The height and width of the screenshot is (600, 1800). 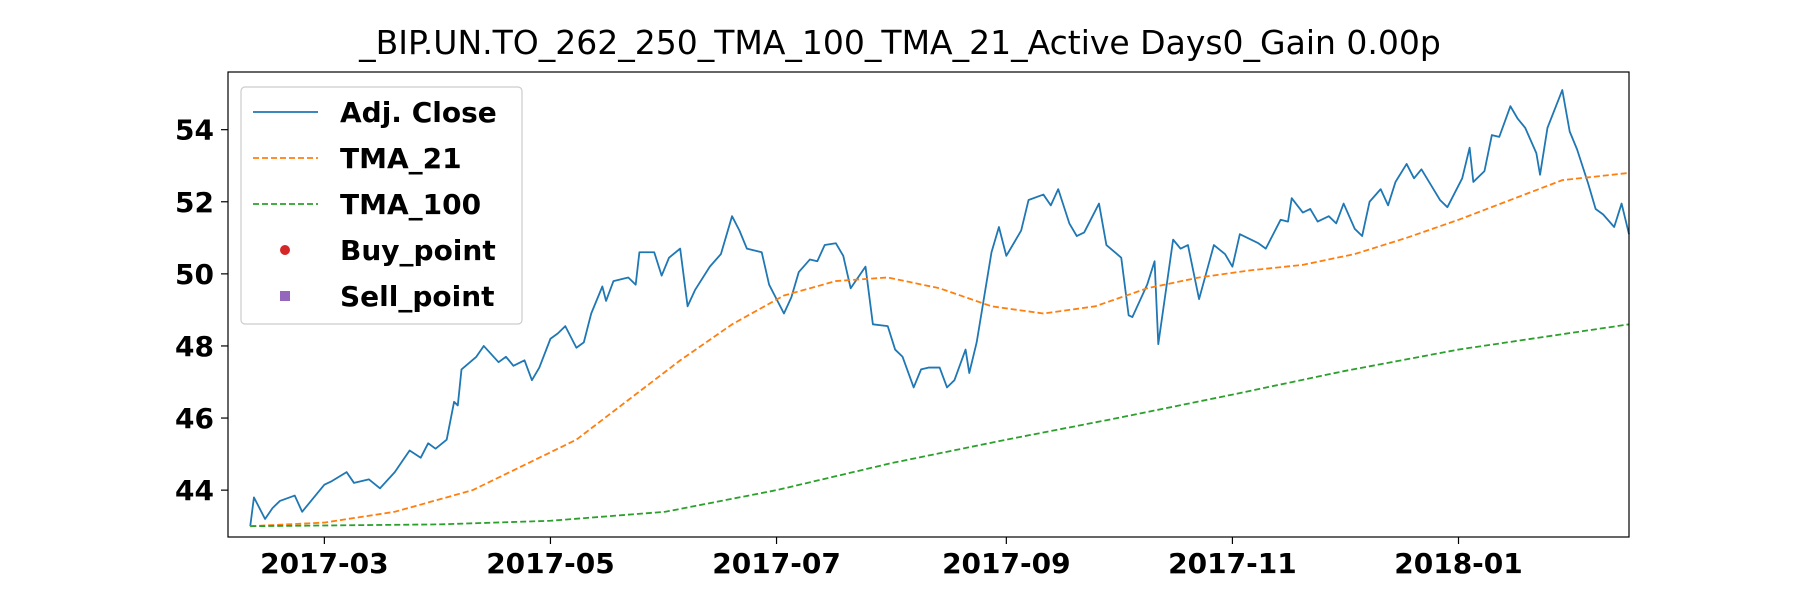 I want to click on x-tick-label: 2017-11, so click(x=1232, y=563).